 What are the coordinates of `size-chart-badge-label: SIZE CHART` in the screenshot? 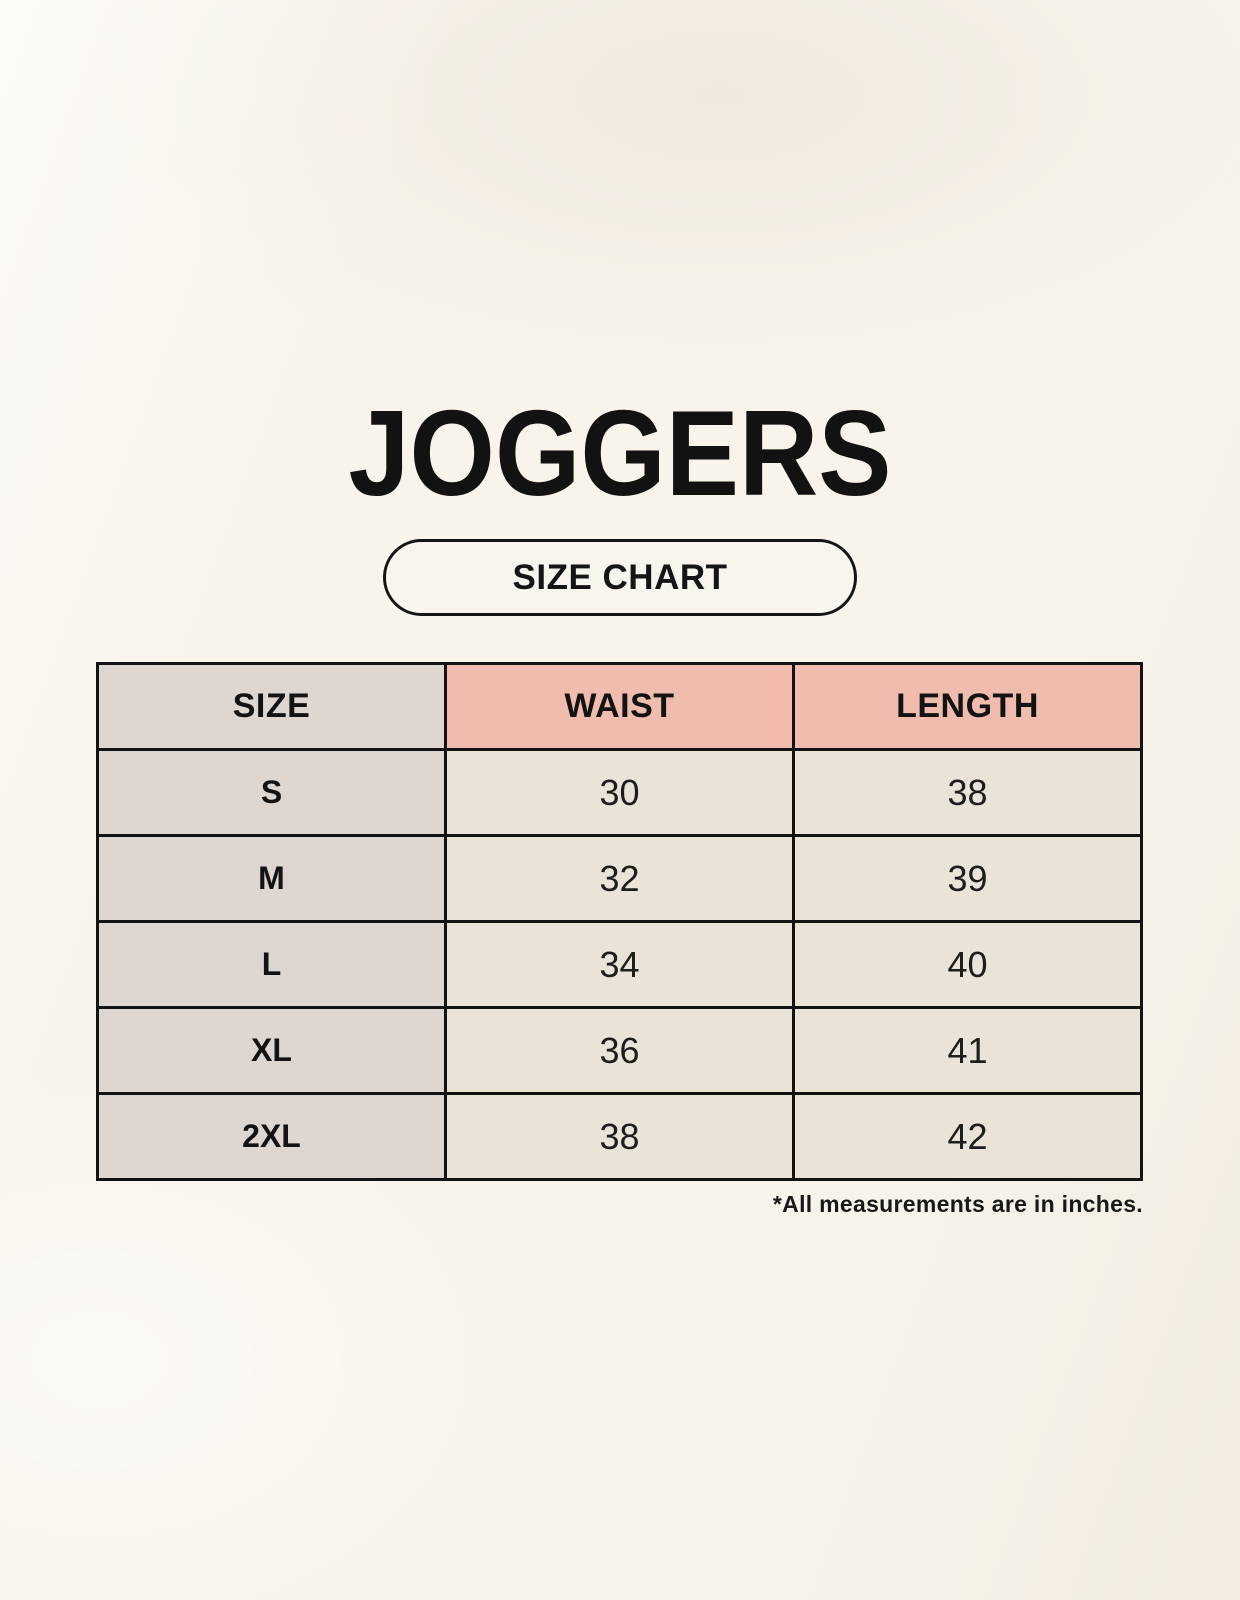 It's located at (620, 577).